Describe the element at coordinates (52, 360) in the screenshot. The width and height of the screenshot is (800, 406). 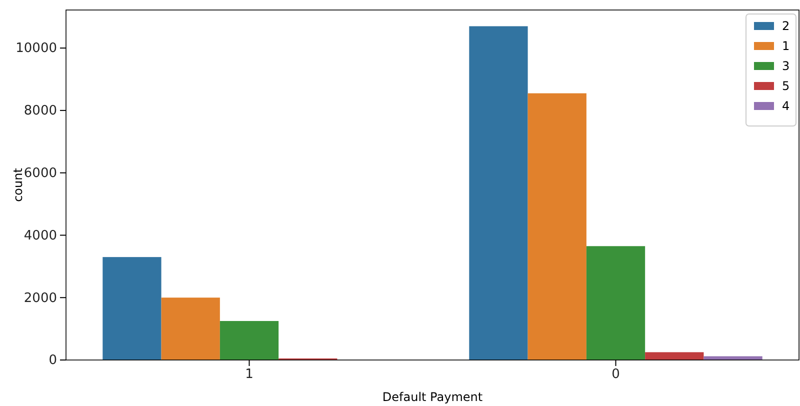
I see `y-tick-label: 0` at that location.